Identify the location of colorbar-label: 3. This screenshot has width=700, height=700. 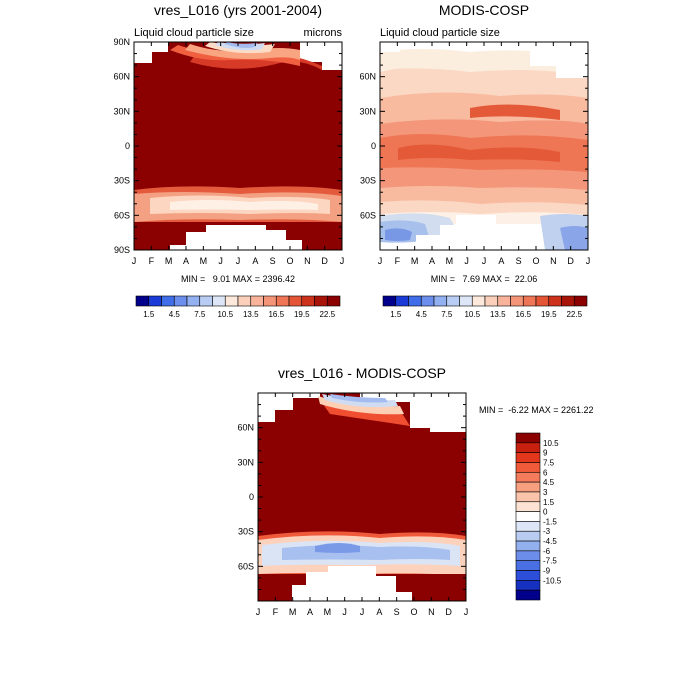
(545, 492).